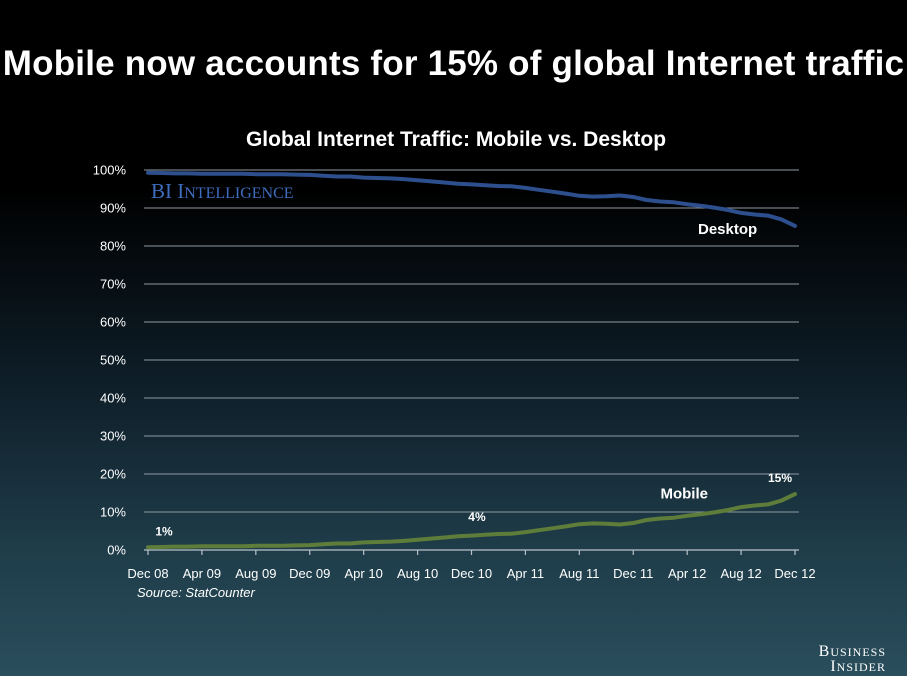  Describe the element at coordinates (780, 478) in the screenshot. I see `data-label: 15%` at that location.